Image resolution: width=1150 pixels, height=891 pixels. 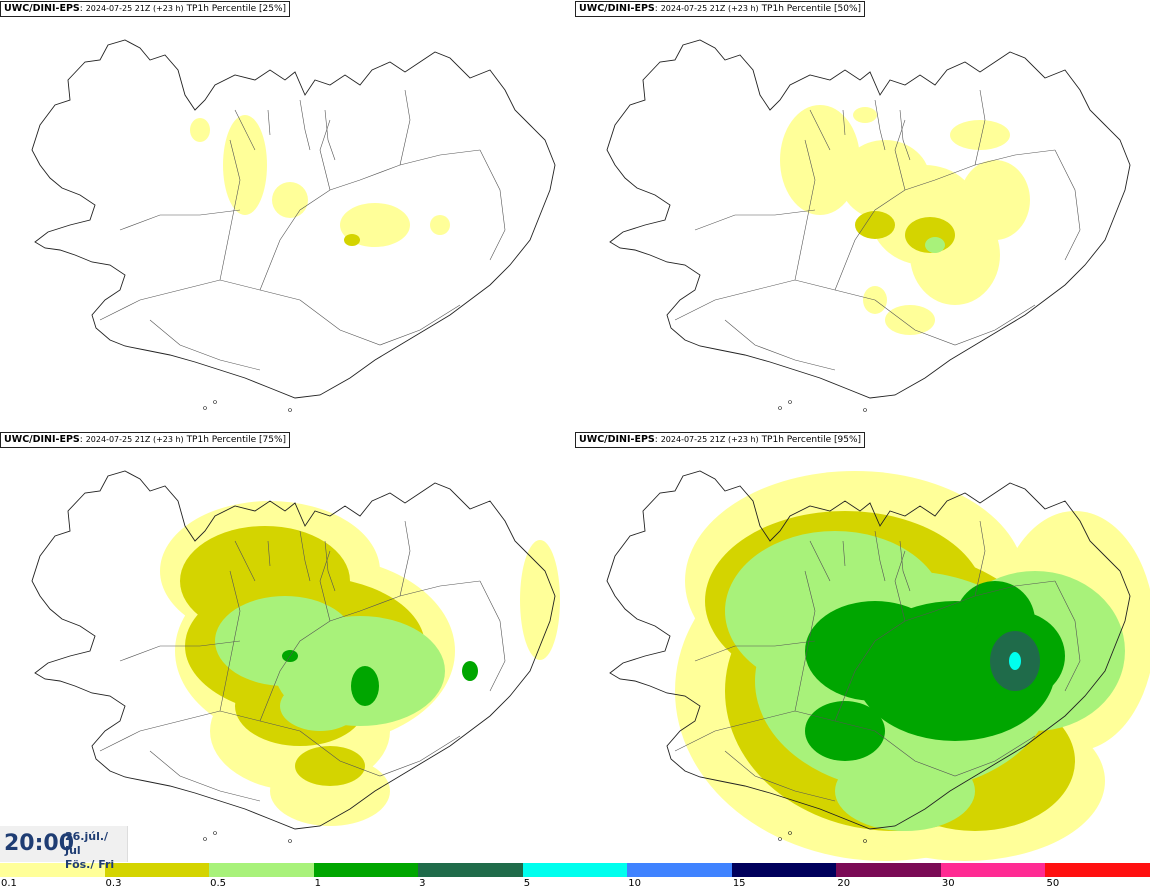 I want to click on field-name: TP1h Percentile [95%], so click(x=811, y=440).